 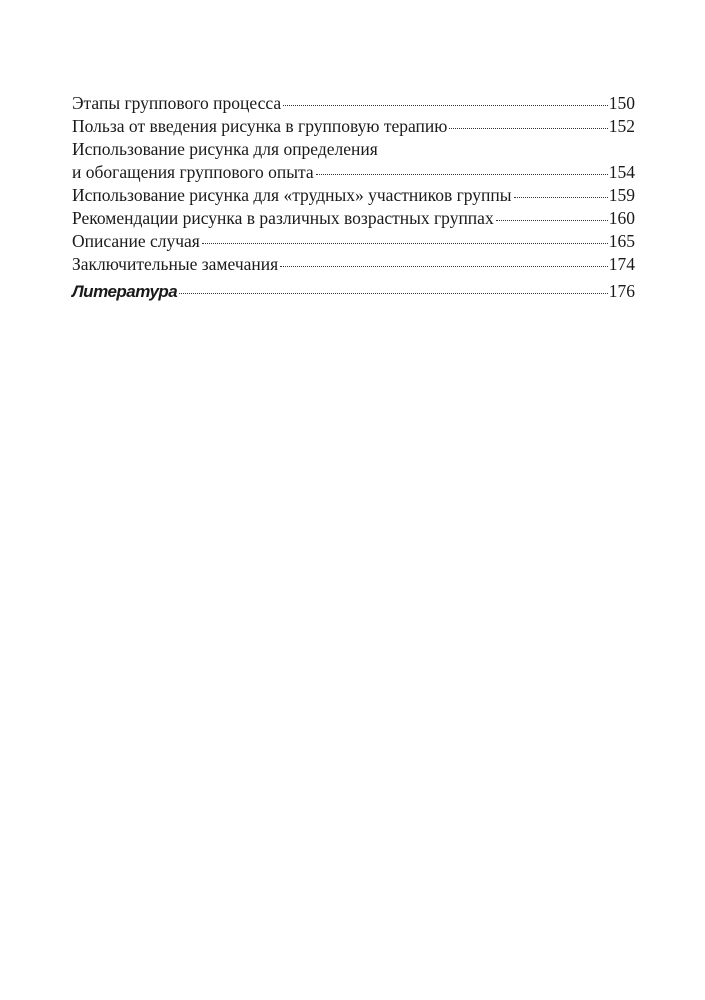 I want to click on toc-entry-page: 150, so click(x=621, y=103).